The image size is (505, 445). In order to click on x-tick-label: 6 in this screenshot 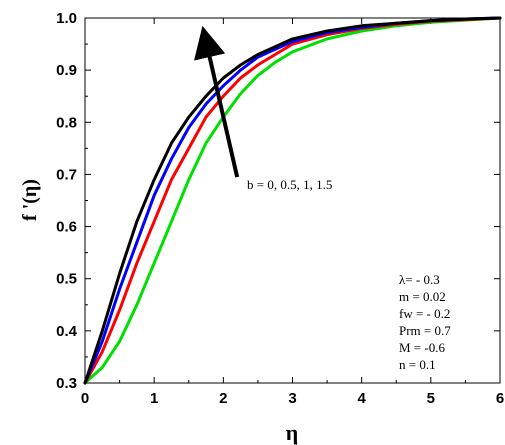, I will do `click(500, 398)`.